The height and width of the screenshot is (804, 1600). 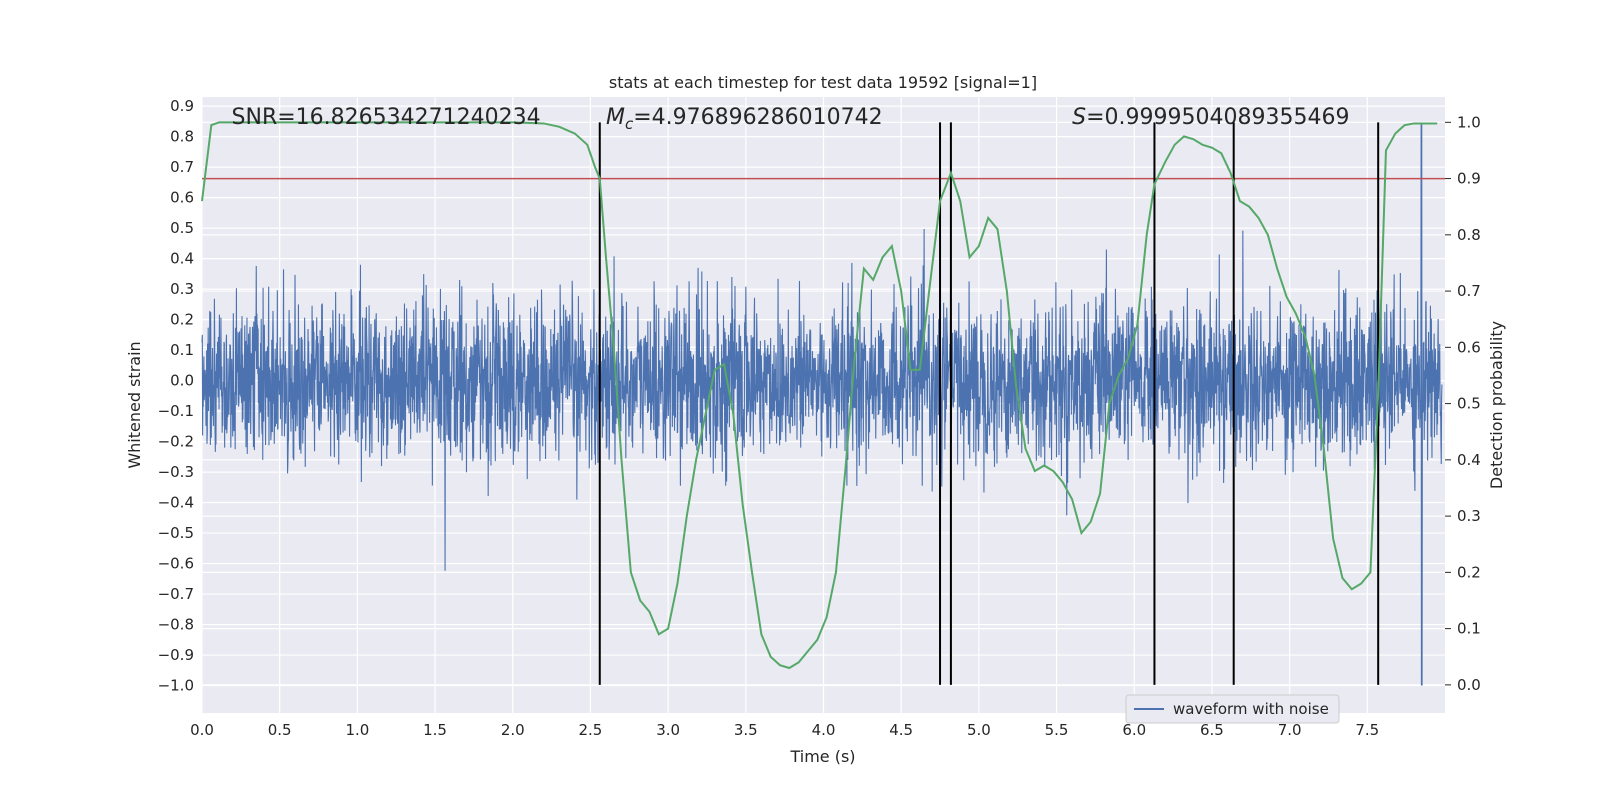 I want to click on y-left-tick-label: −0.8, so click(x=176, y=625).